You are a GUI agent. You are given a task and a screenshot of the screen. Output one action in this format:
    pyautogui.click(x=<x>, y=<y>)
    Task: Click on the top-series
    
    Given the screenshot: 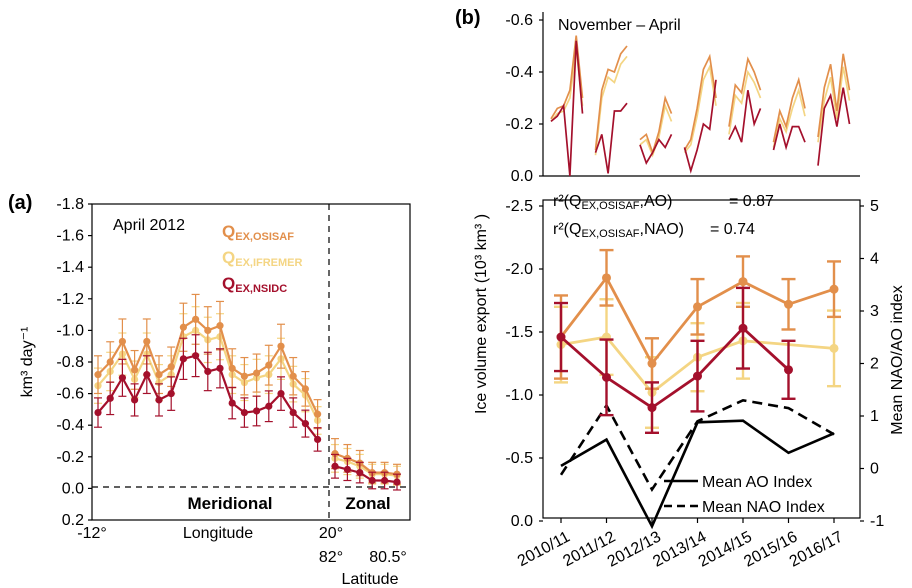 What is the action you would take?
    pyautogui.click(x=700, y=106)
    